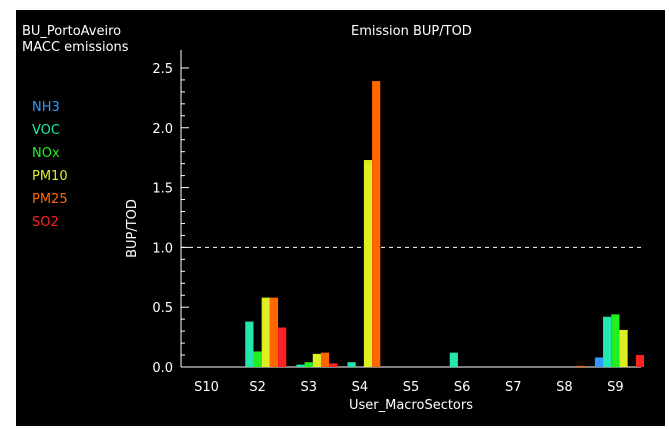  I want to click on bar-s9-voc, so click(607, 341).